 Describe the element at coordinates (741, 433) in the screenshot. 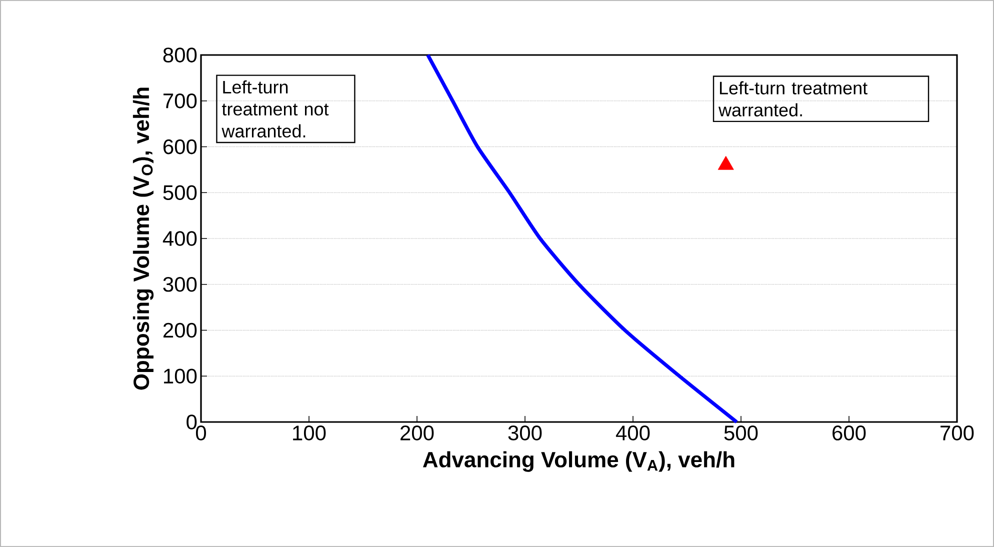

I see `x-tick-label: 500` at that location.